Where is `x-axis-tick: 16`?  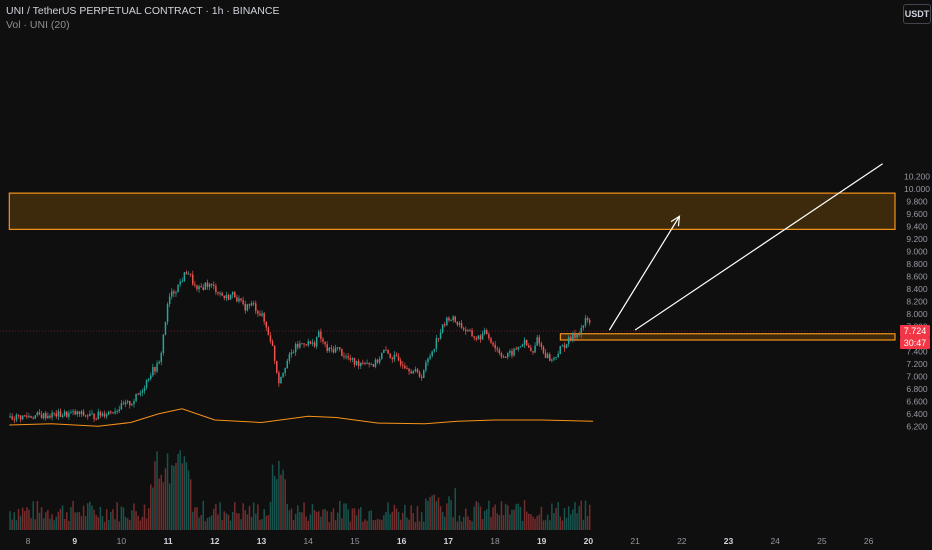
x-axis-tick: 16 is located at coordinates (402, 541).